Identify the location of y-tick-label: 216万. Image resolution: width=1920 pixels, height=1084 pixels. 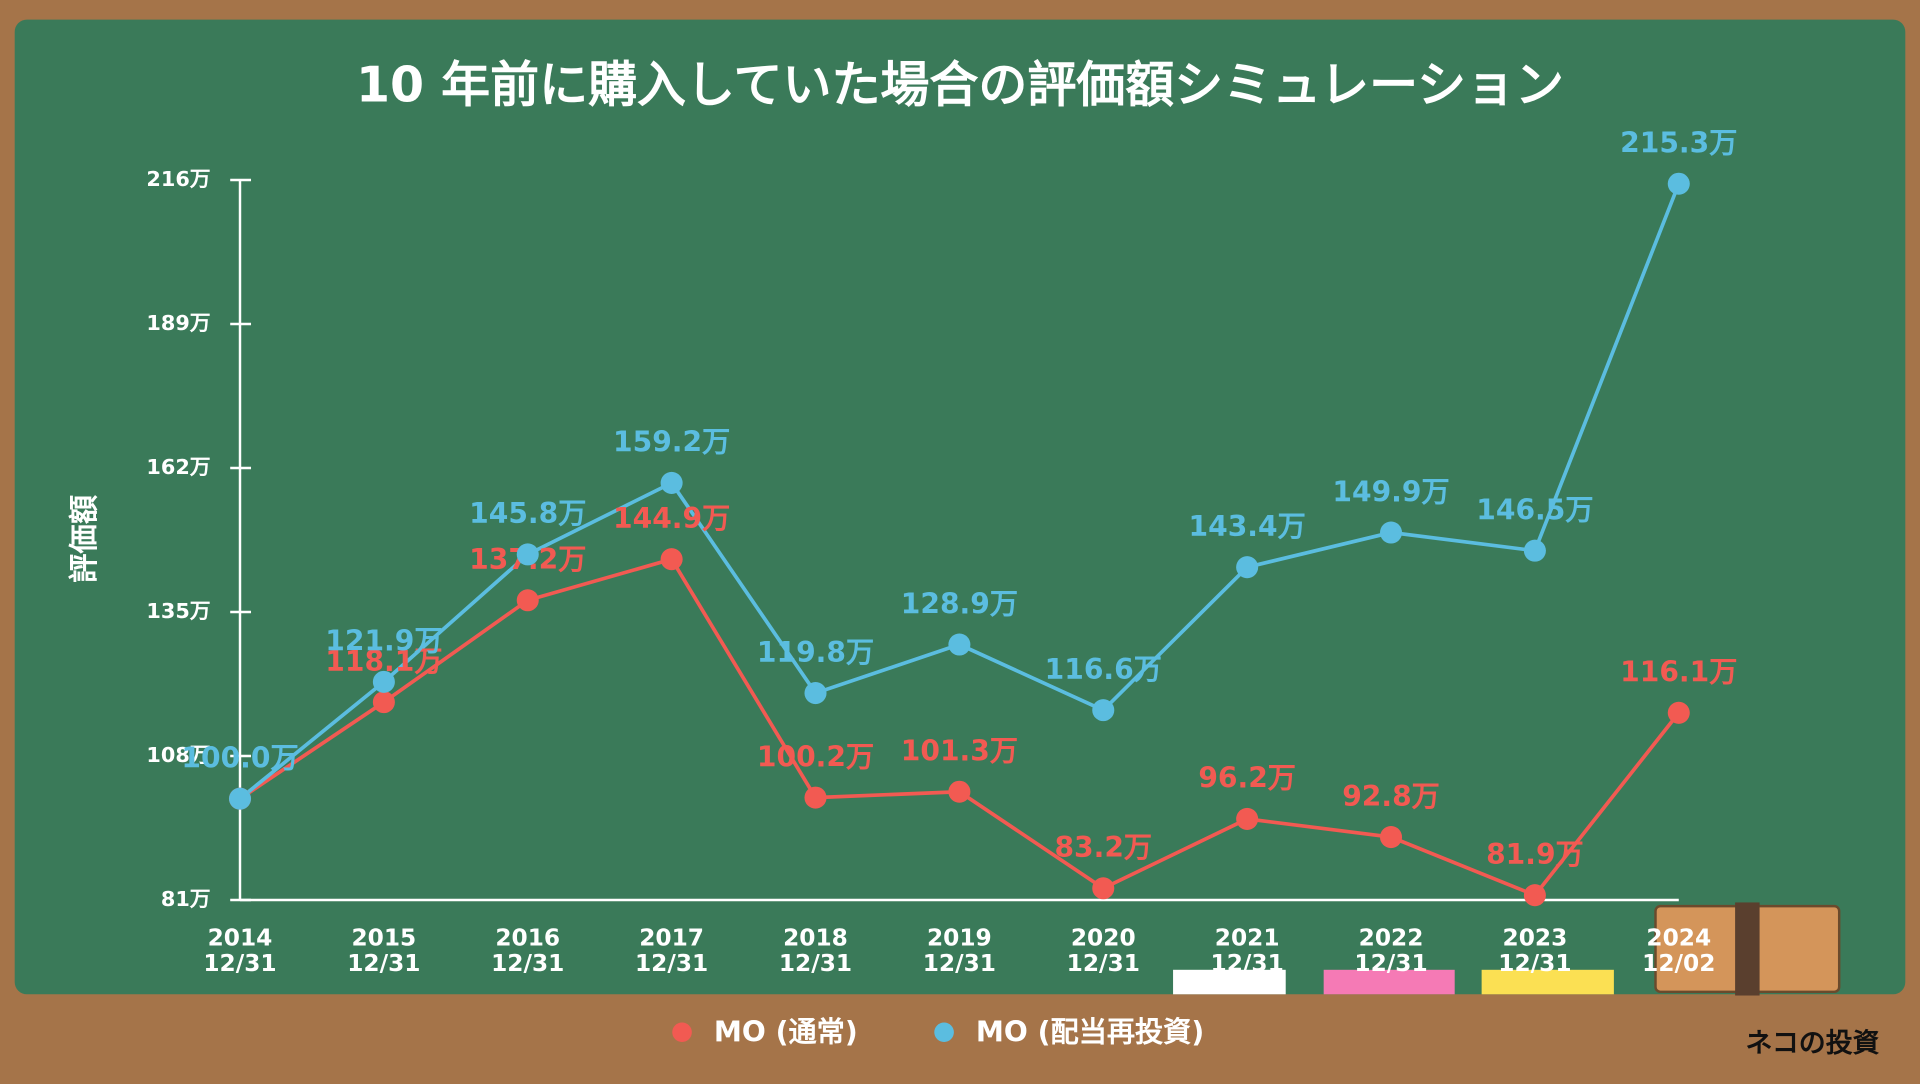
(178, 179).